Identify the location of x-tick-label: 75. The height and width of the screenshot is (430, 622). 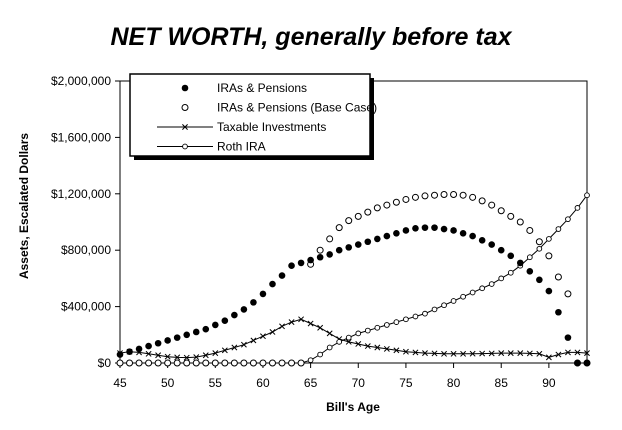
(406, 383).